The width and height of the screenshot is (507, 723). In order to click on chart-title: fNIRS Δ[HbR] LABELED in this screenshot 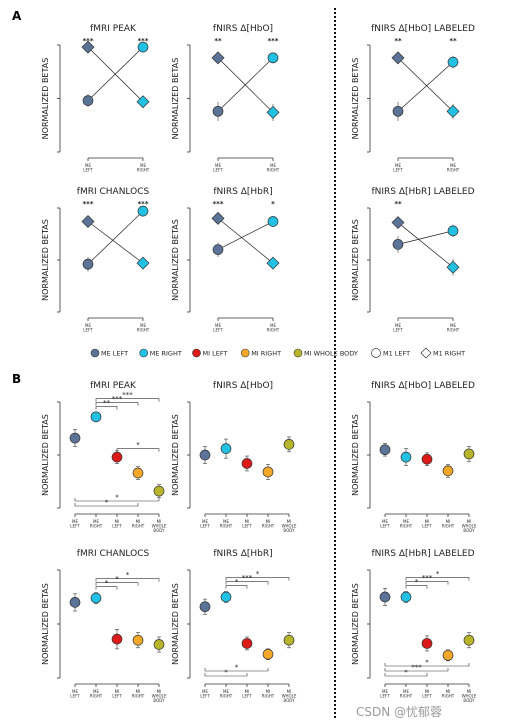, I will do `click(422, 554)`.